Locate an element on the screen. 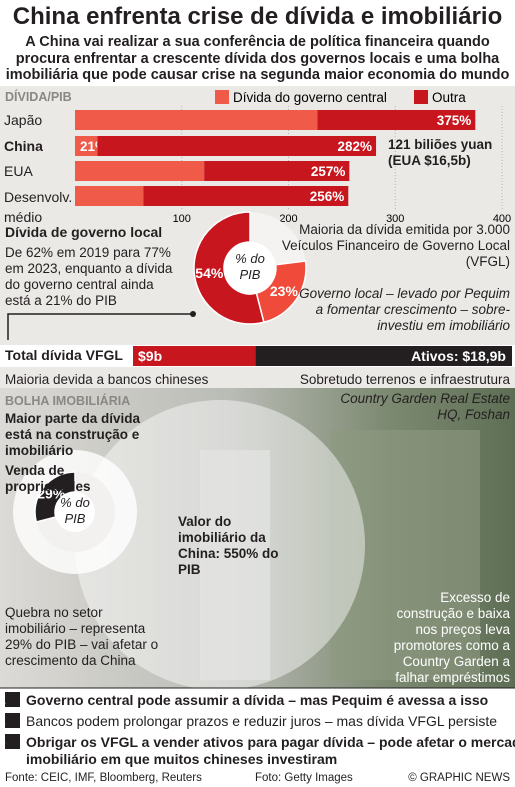 The image size is (515, 787). source: Fonte: CEIC, IMF, Bloomberg, Reuters is located at coordinates (103, 778).